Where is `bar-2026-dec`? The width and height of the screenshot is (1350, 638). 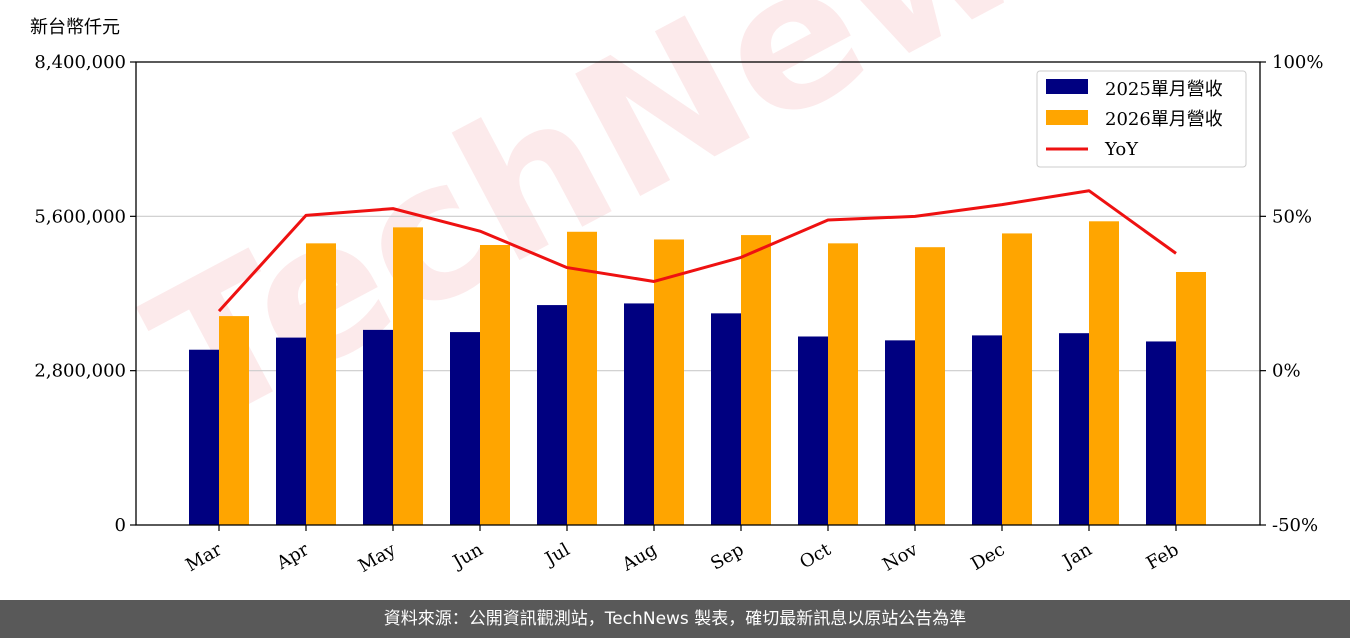 bar-2026-dec is located at coordinates (1017, 379).